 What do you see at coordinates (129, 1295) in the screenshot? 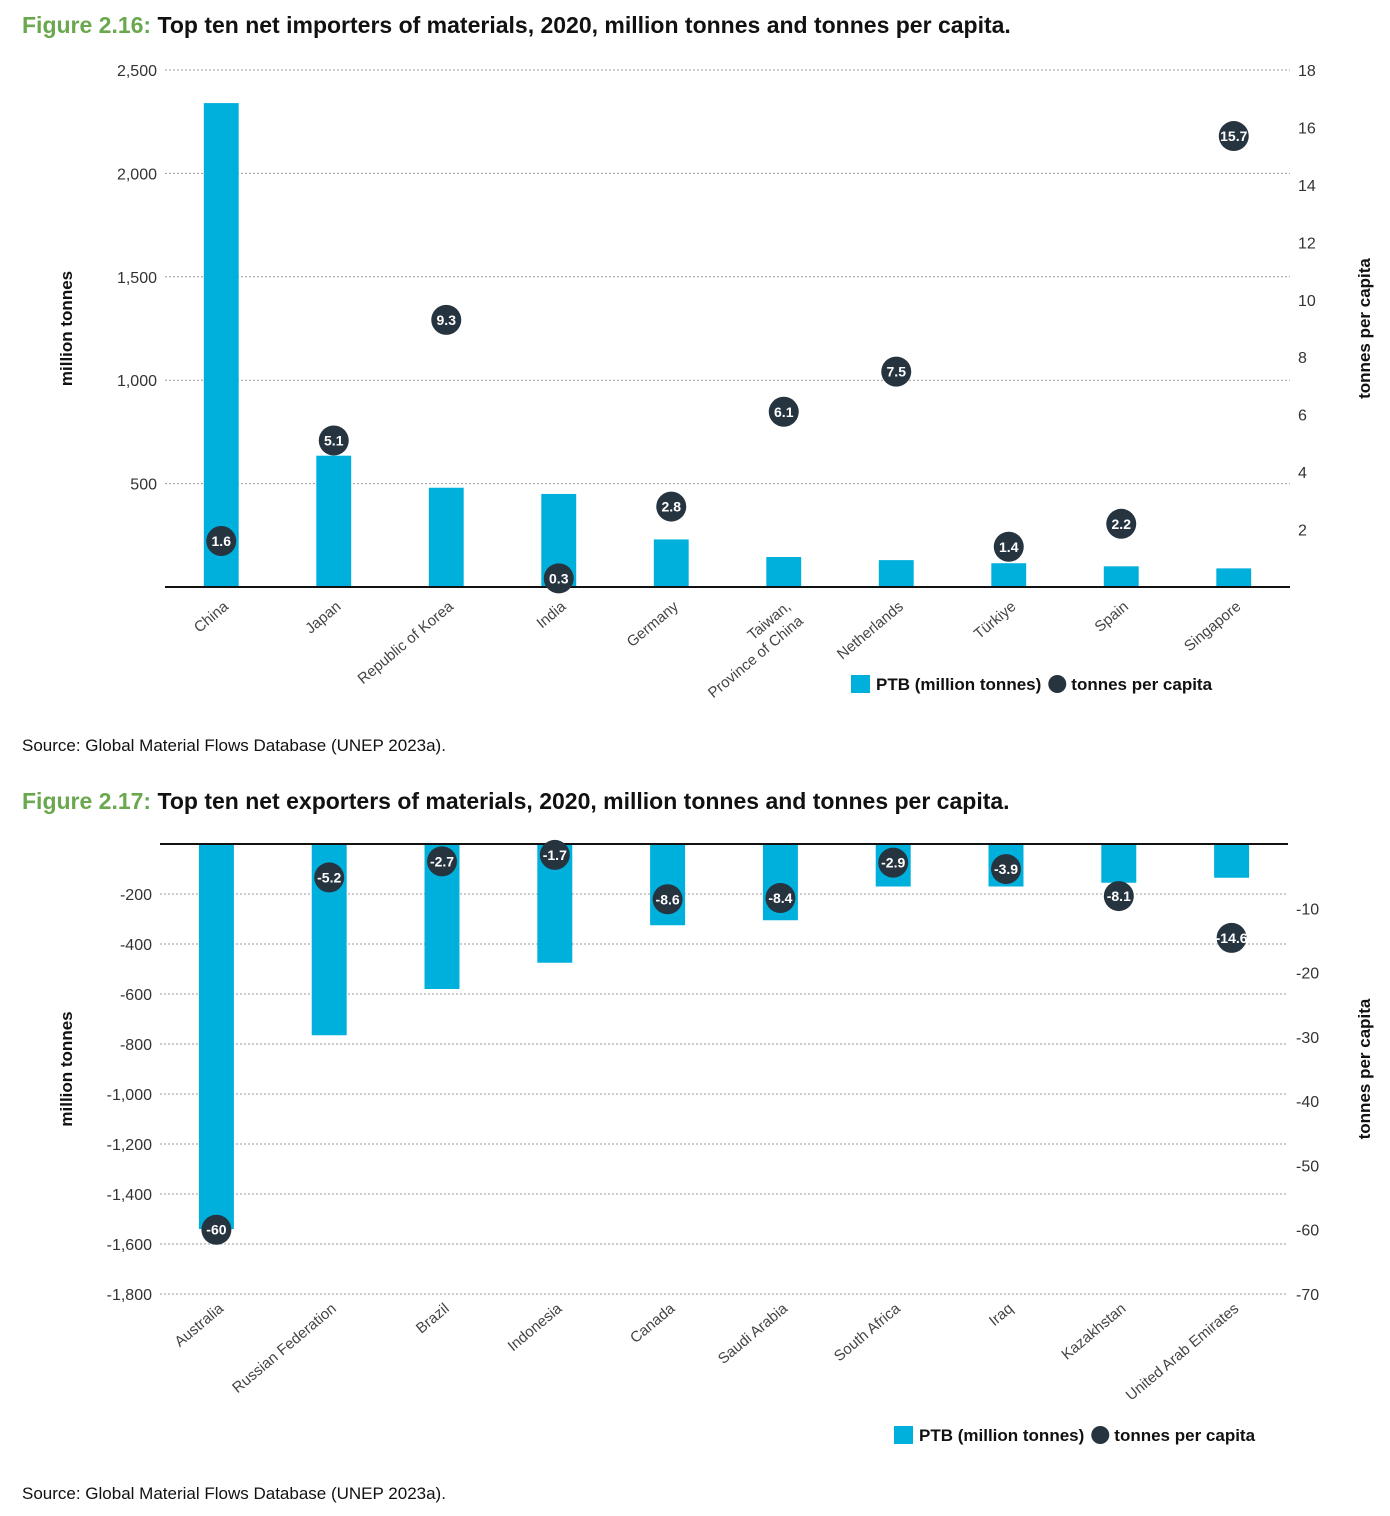
I see `y-tick-label: -1,800` at bounding box center [129, 1295].